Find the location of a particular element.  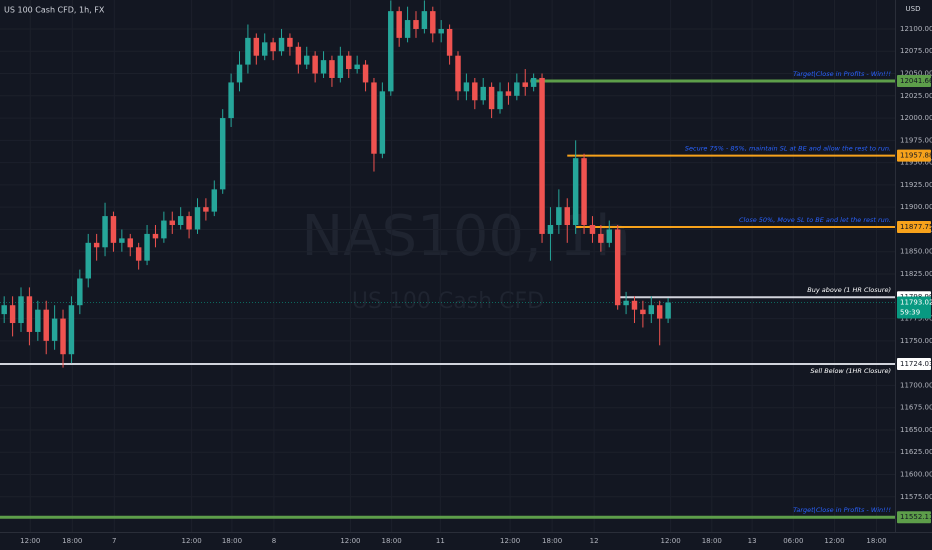

y-tick-label: 11675.00 is located at coordinates (916, 408).